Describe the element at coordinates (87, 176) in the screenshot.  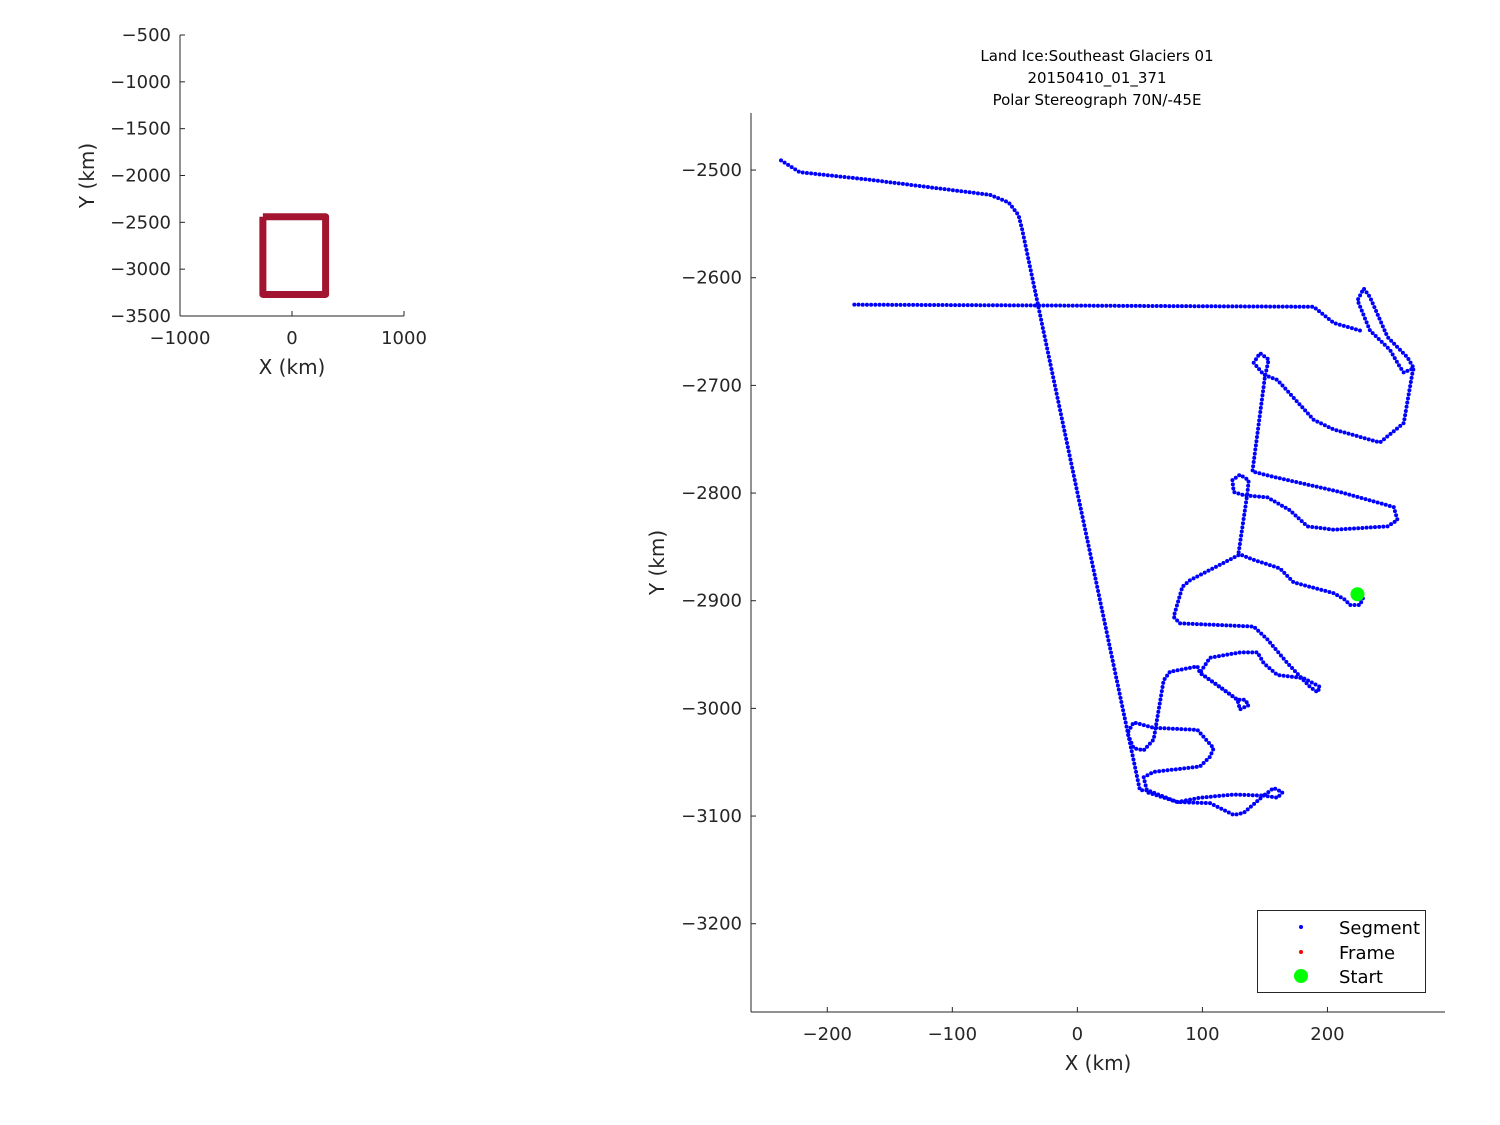
I see `y-axis-label: Y (km)` at that location.